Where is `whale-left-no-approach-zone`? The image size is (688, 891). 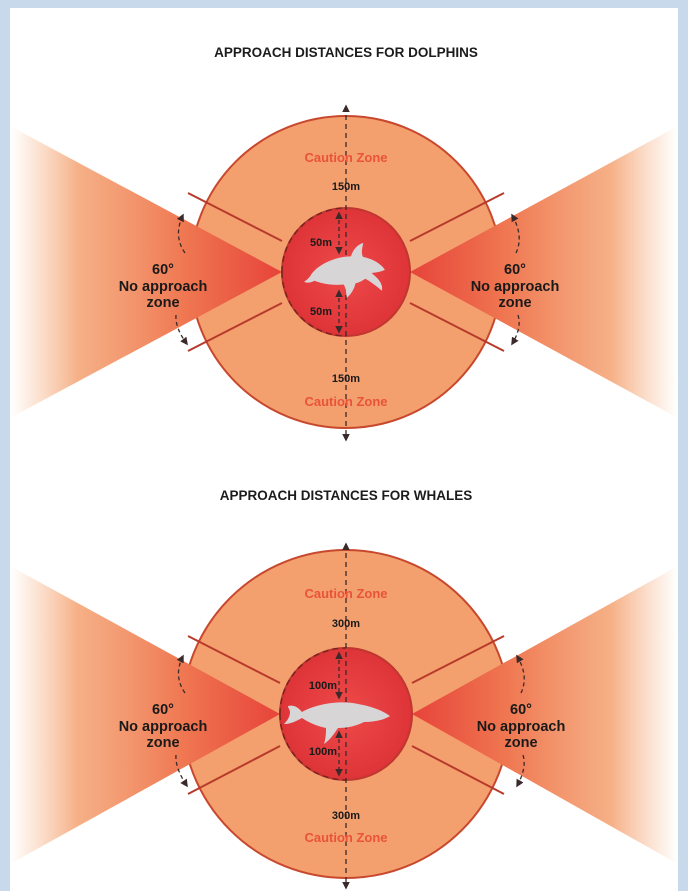
whale-left-no-approach-zone is located at coordinates (145, 715).